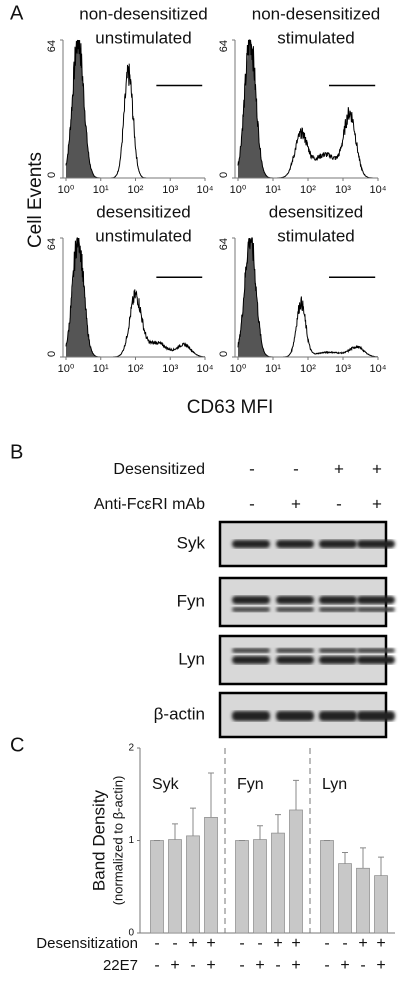  What do you see at coordinates (131, 748) in the screenshot?
I see `y-tick-label: 2` at bounding box center [131, 748].